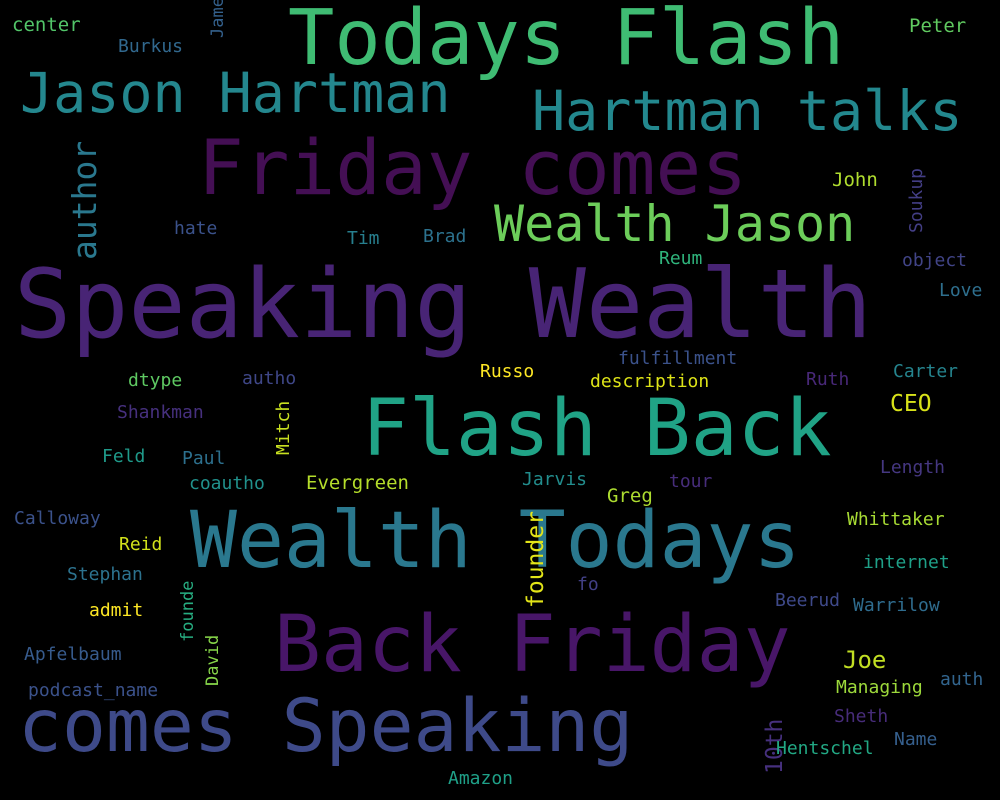 The height and width of the screenshot is (800, 1000). I want to click on word-jason-hartman: Jason Hartman, so click(235, 93).